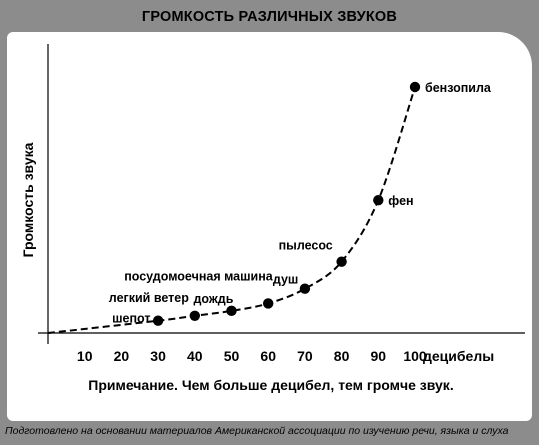 The width and height of the screenshot is (539, 445). Describe the element at coordinates (131, 319) in the screenshot. I see `data-label: шепот` at that location.